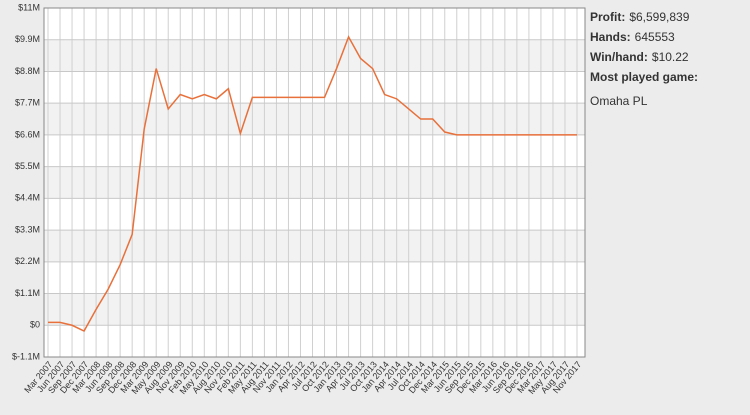  I want to click on stat: Profit: $6,599,839, so click(667, 17).